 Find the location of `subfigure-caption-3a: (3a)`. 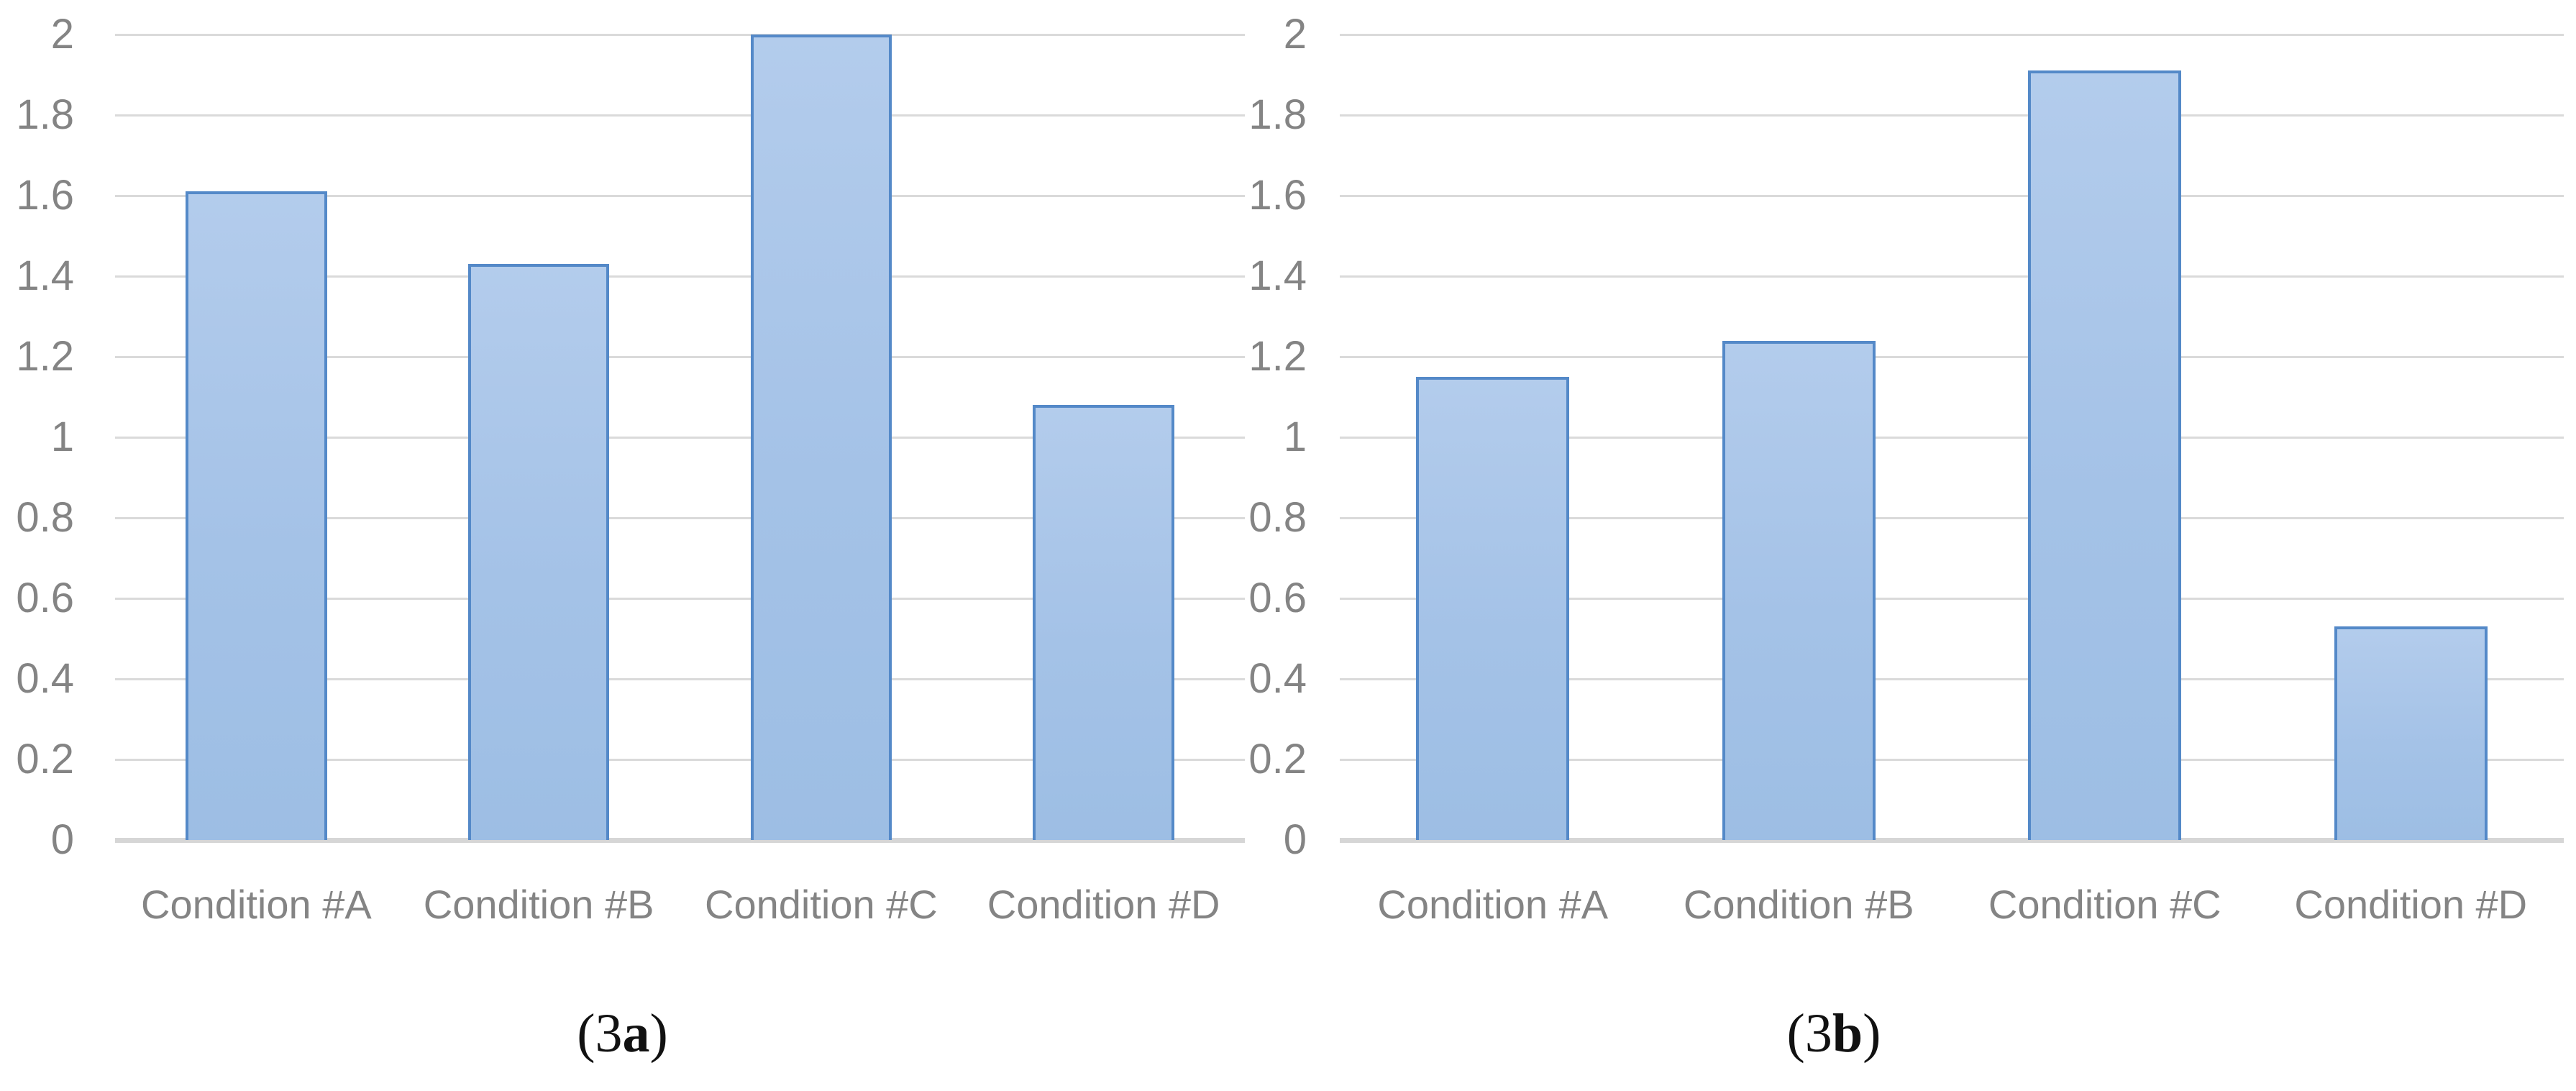

subfigure-caption-3a: (3a) is located at coordinates (622, 1034).